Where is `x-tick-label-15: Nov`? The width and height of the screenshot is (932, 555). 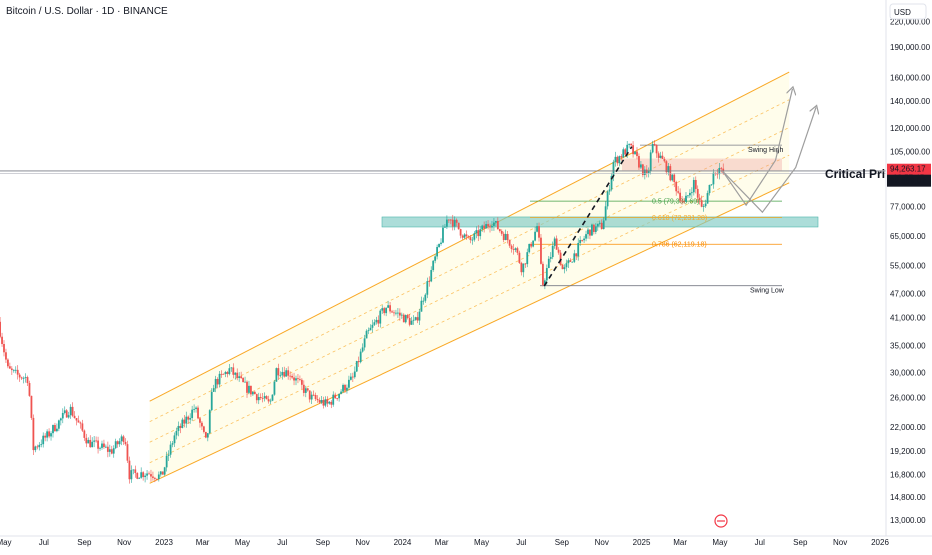
x-tick-label-15: Nov is located at coordinates (602, 542).